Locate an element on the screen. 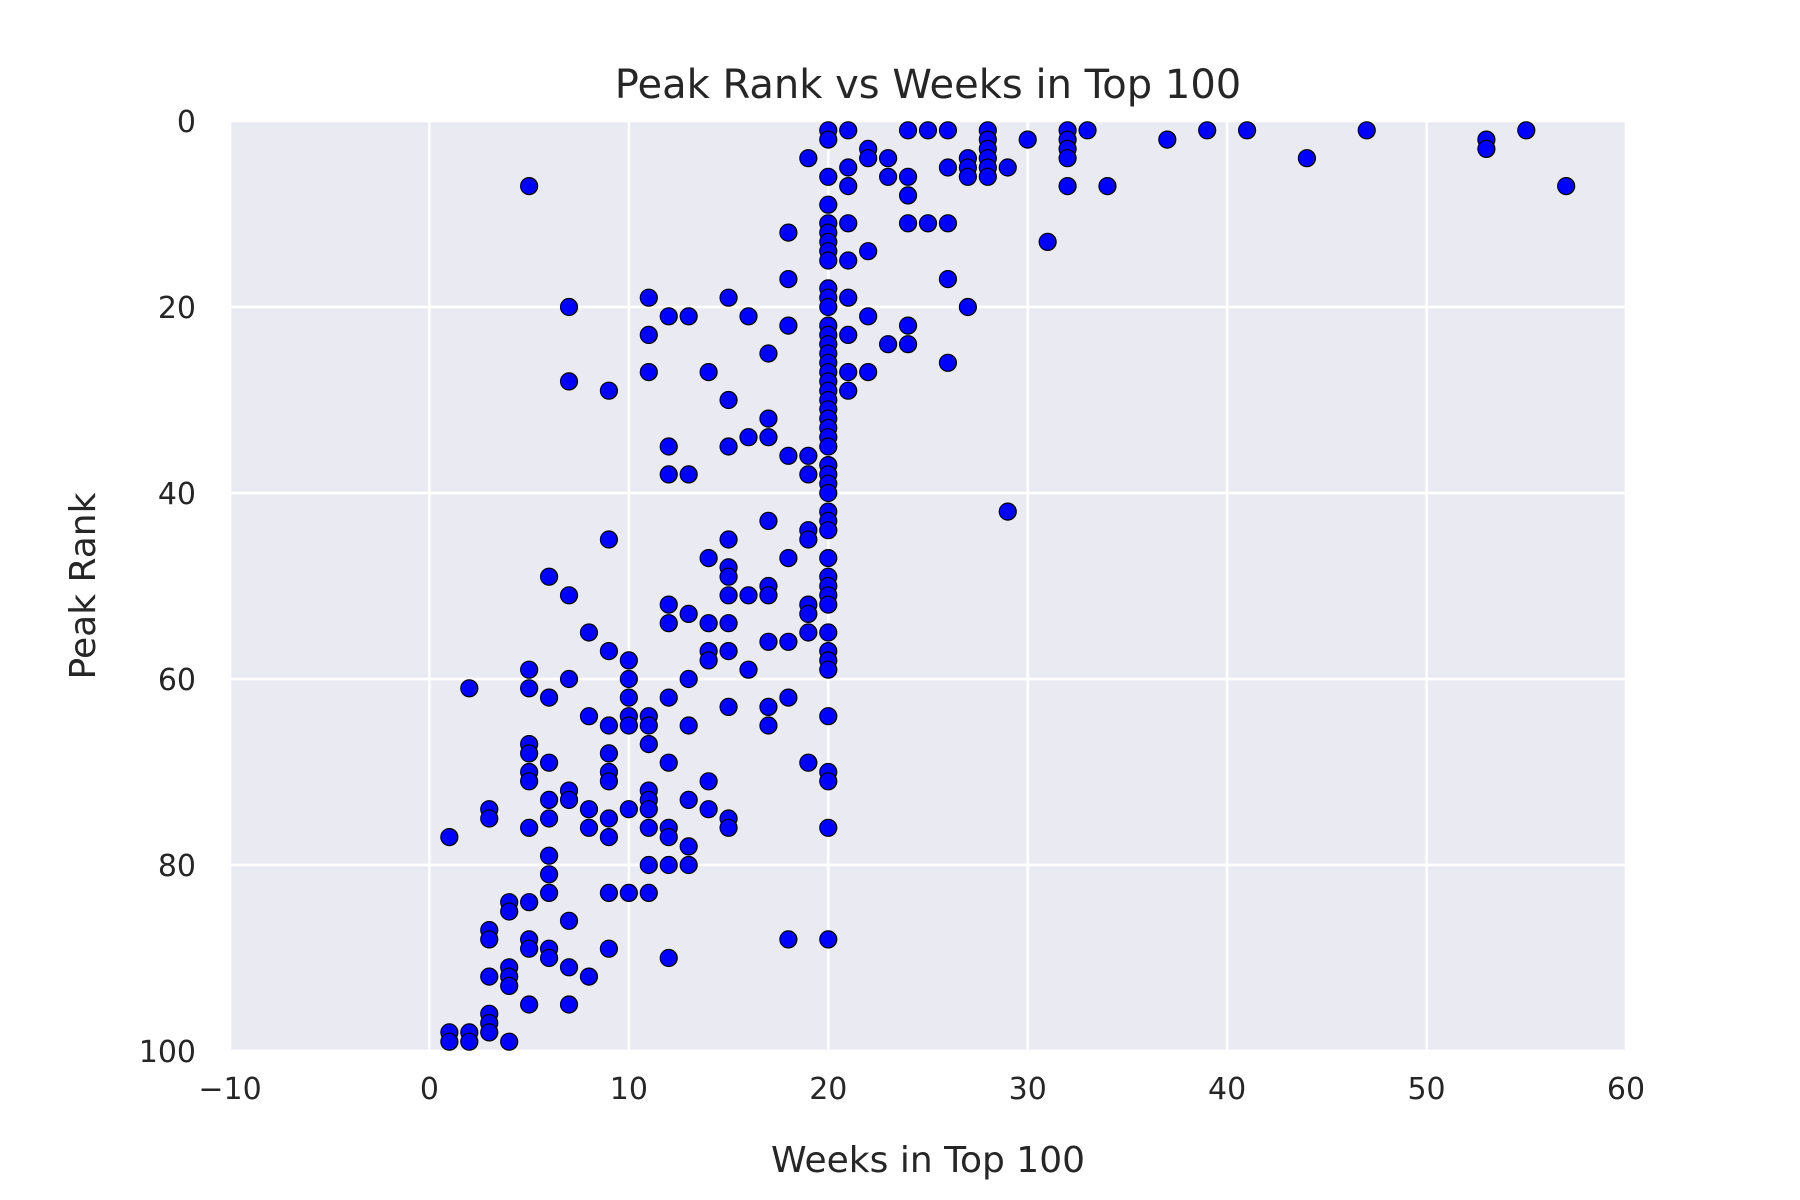  x-tick-label: 20 is located at coordinates (828, 1089).